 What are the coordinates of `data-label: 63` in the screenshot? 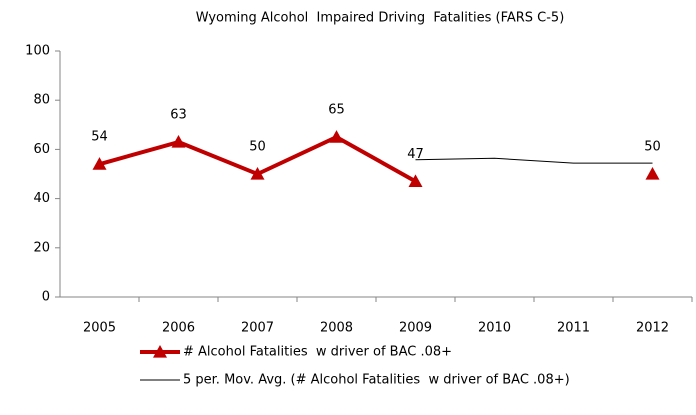 It's located at (178, 115).